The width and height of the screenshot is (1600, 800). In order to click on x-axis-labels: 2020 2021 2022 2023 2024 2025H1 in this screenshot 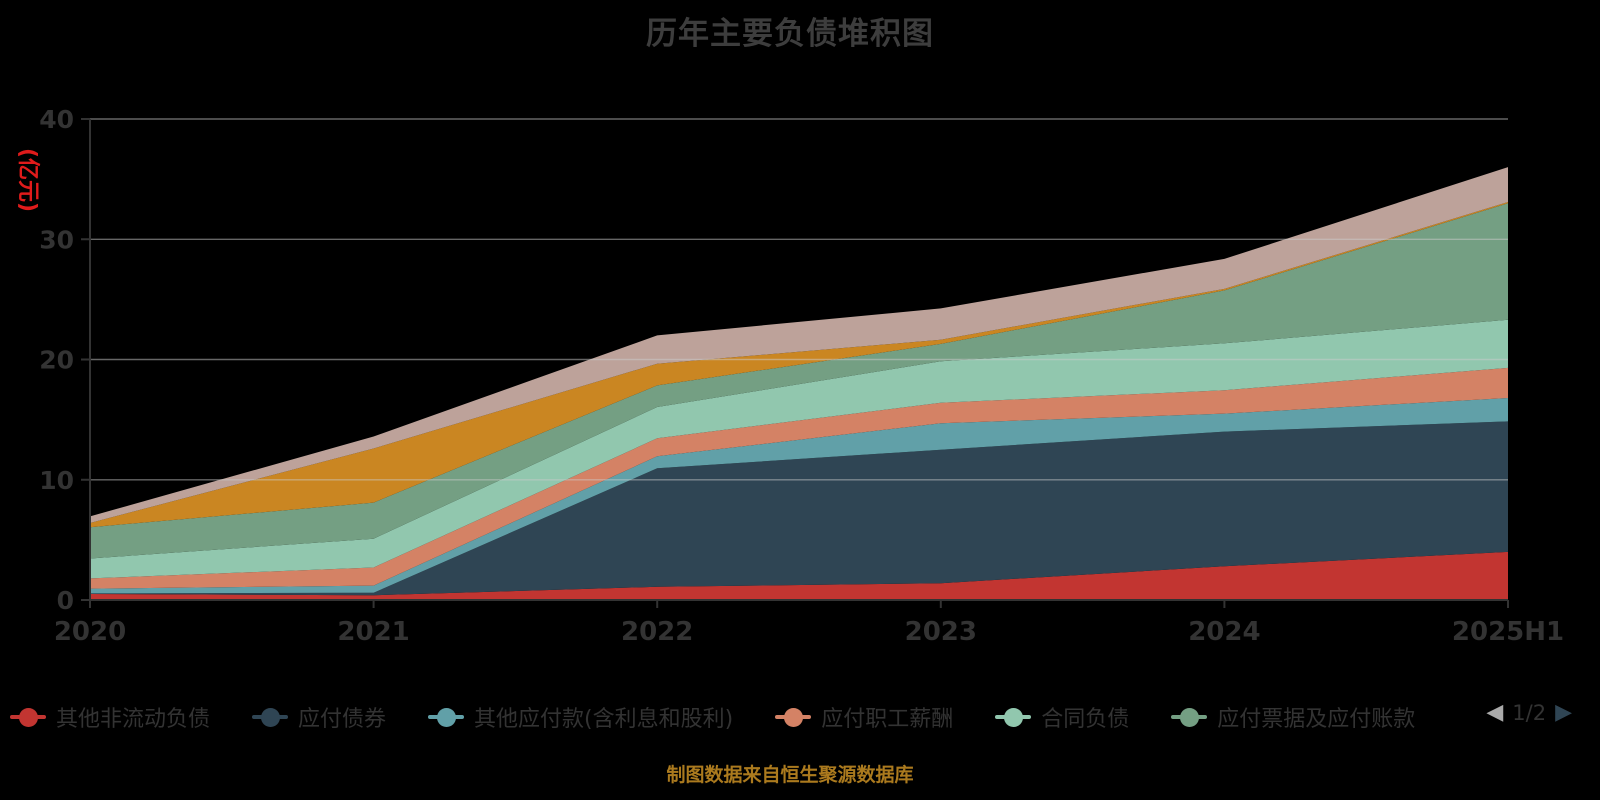, I will do `click(809, 632)`.